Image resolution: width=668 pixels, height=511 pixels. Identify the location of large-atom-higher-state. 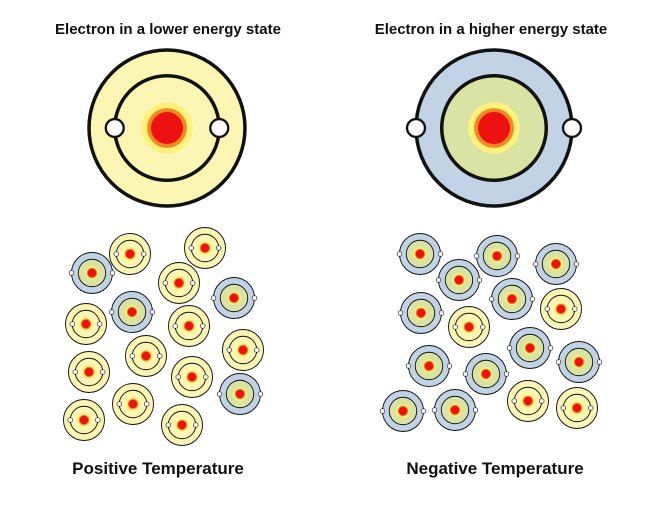
(494, 128).